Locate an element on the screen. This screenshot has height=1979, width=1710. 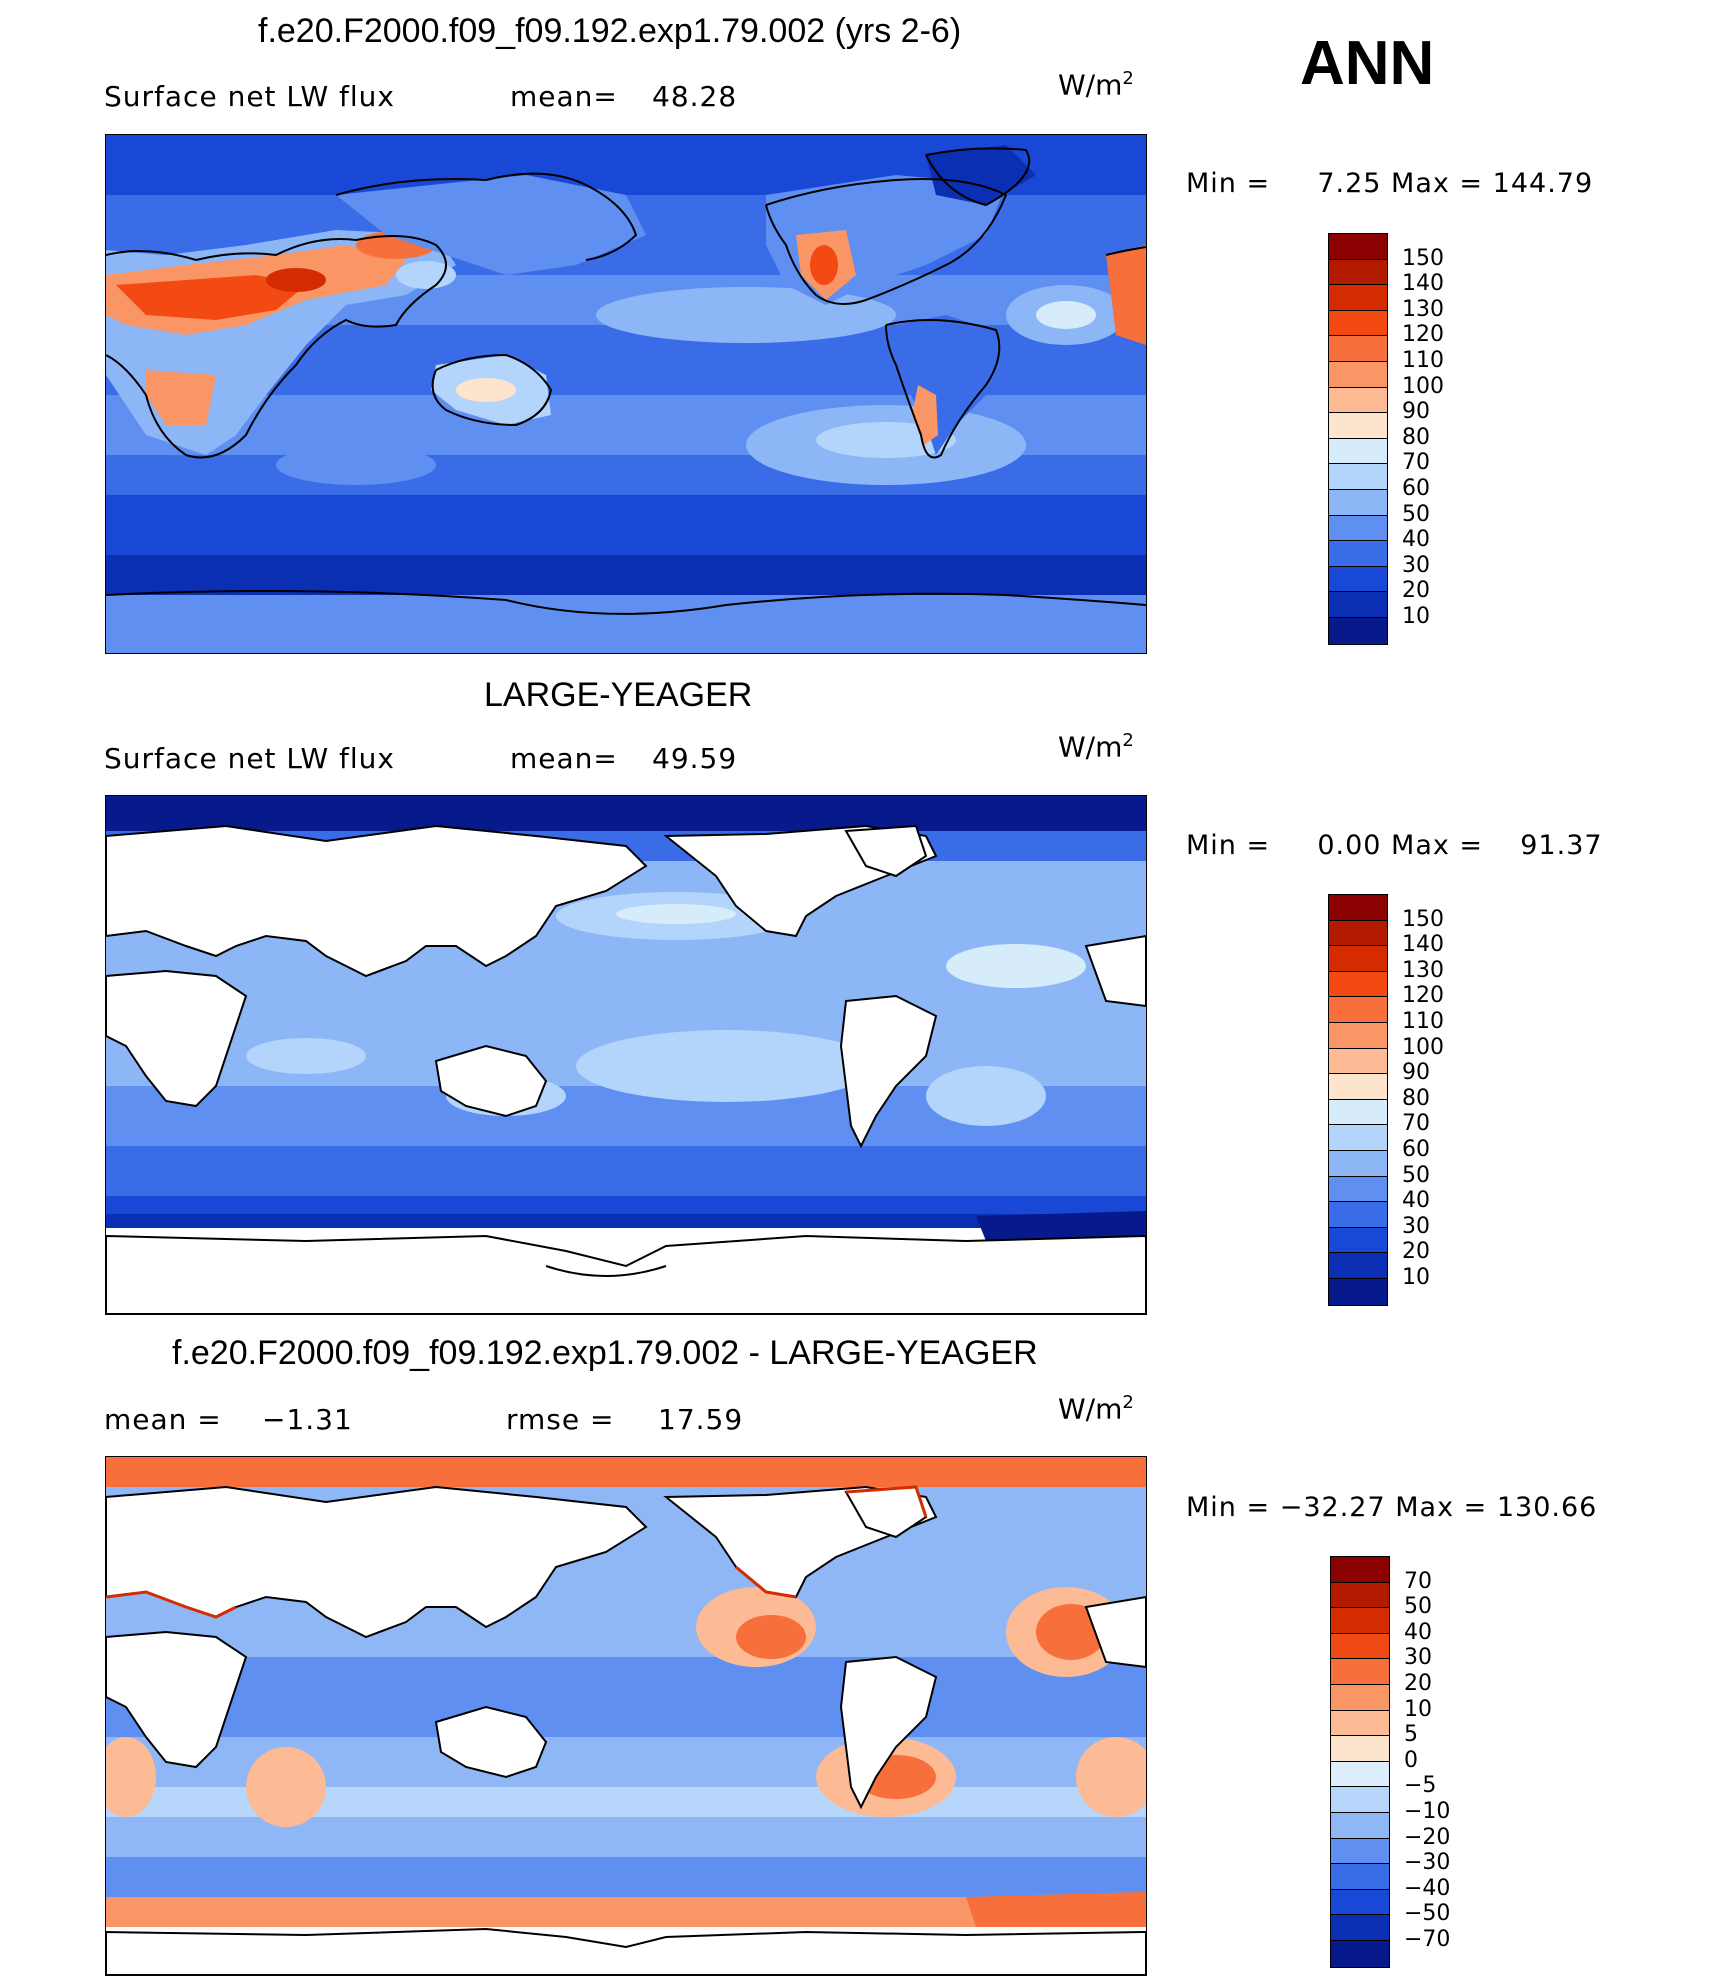
season-label: ANN is located at coordinates (1367, 63).